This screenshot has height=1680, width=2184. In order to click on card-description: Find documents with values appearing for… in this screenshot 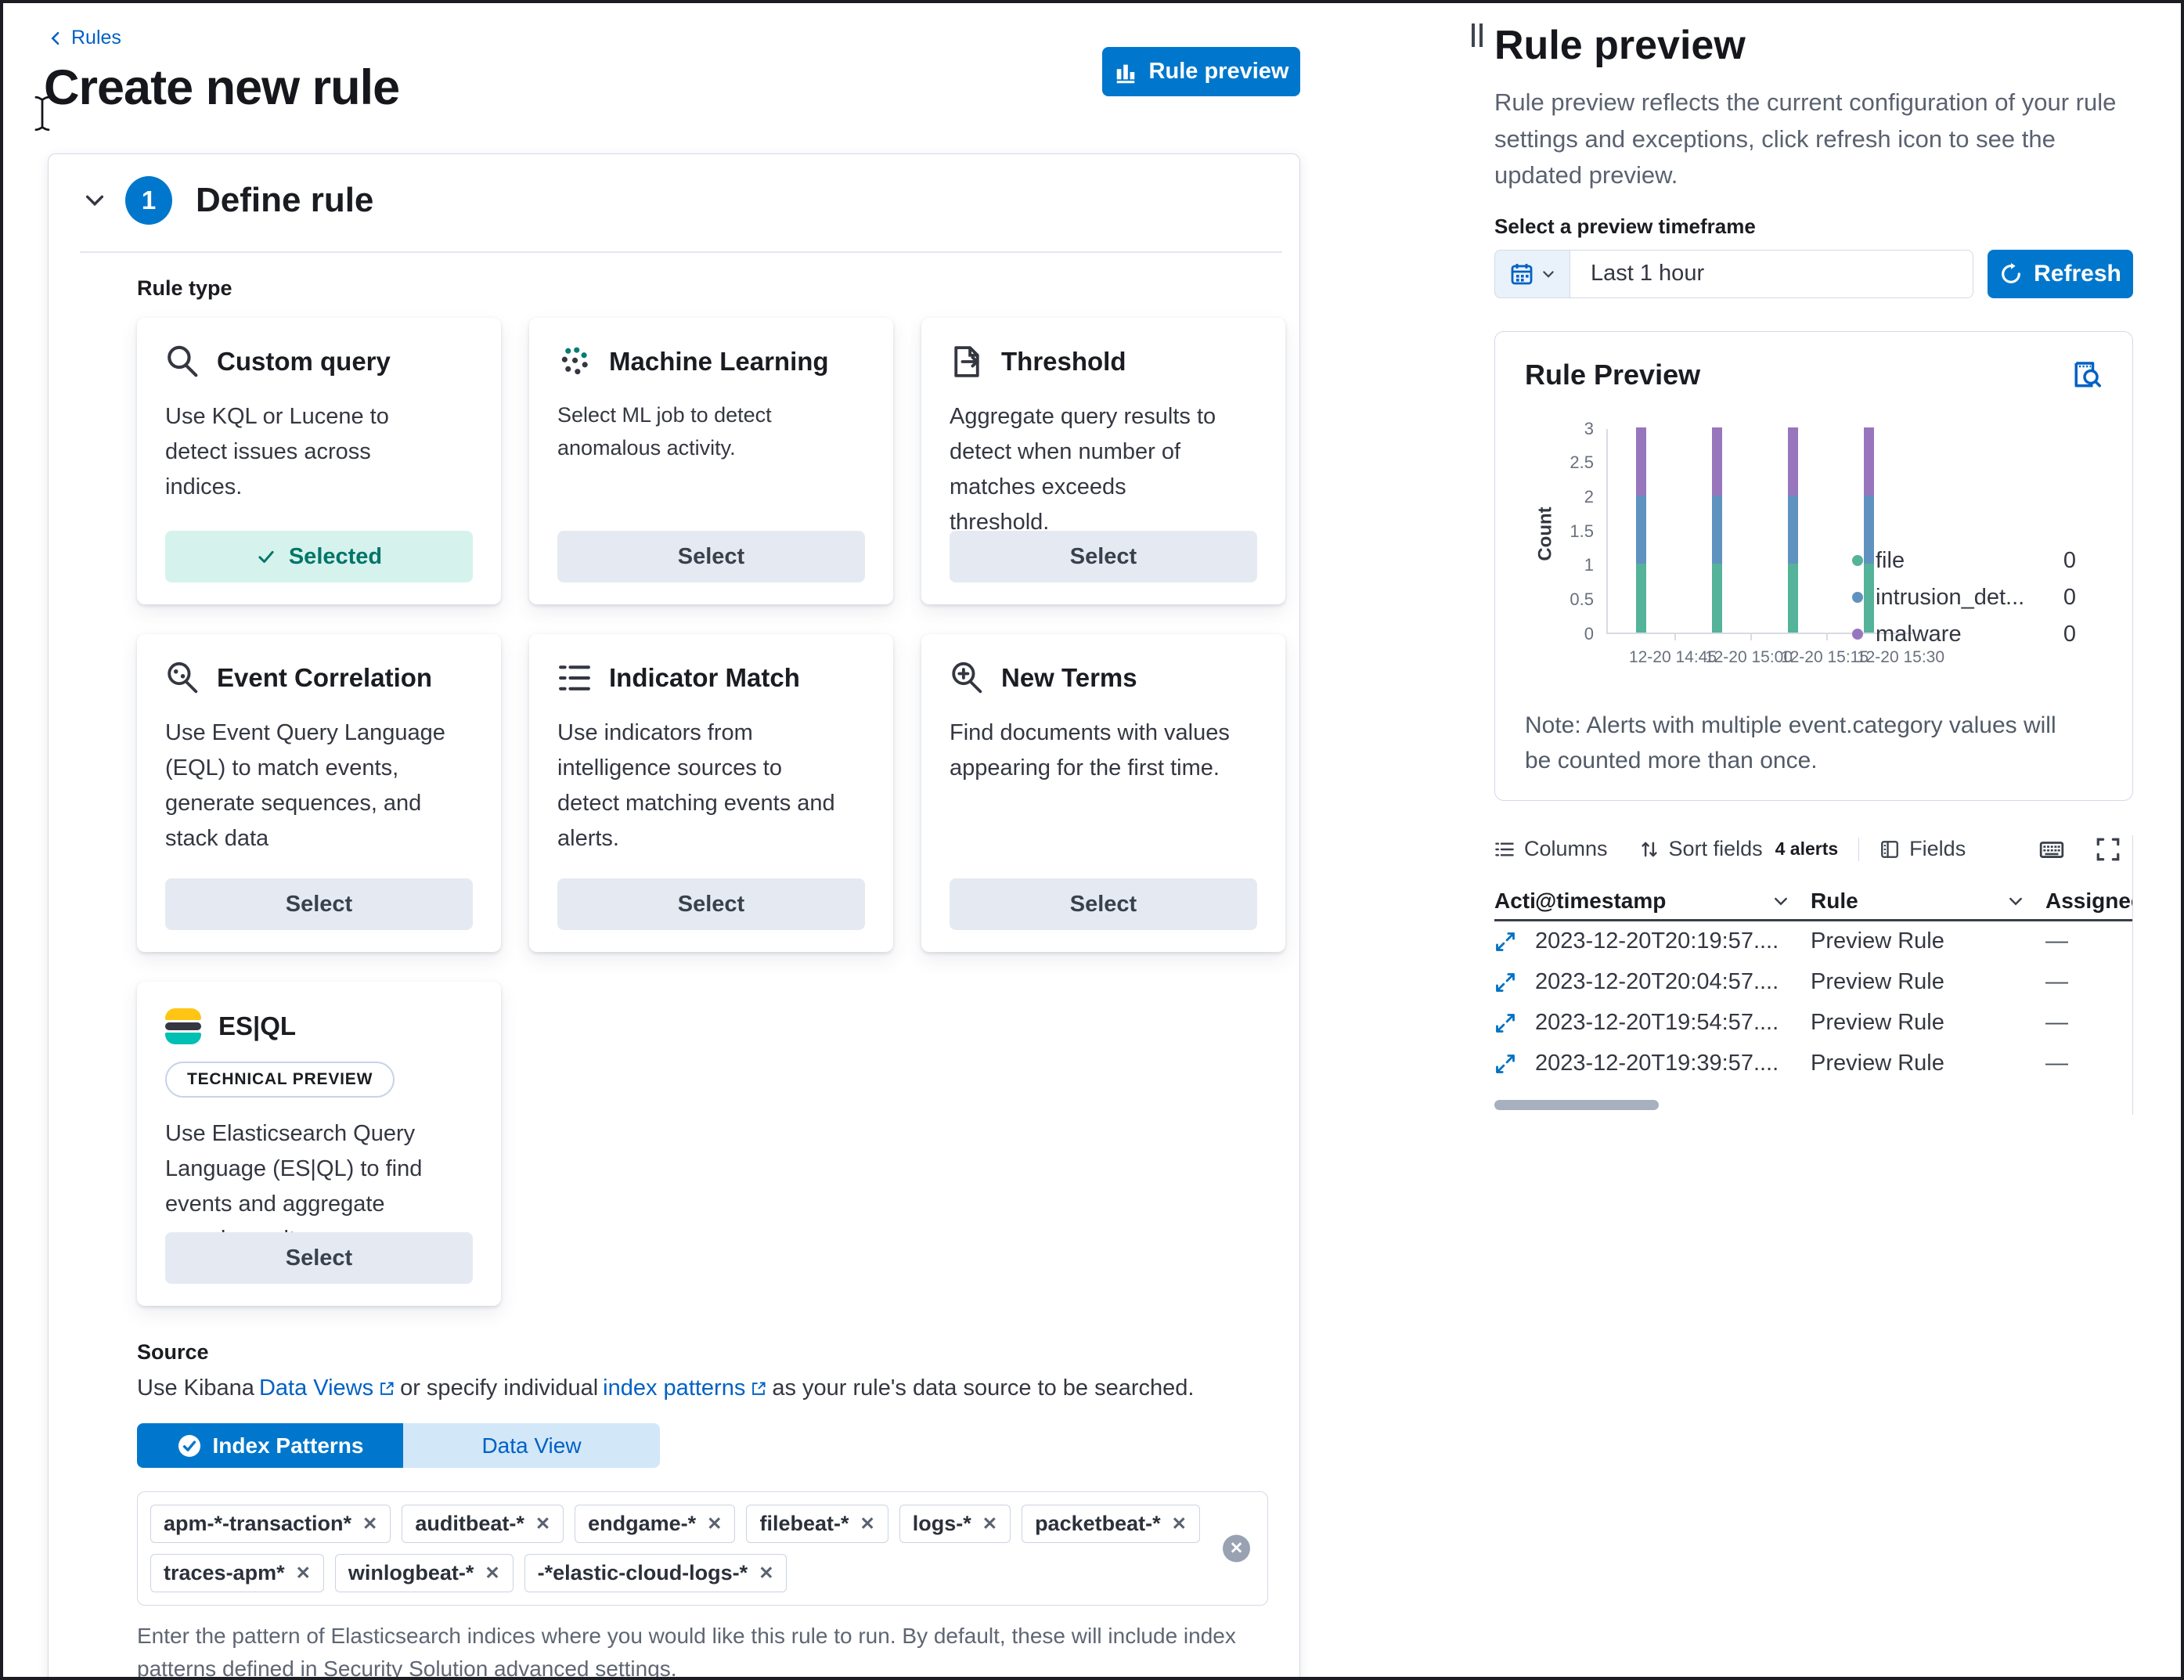, I will do `click(1090, 750)`.